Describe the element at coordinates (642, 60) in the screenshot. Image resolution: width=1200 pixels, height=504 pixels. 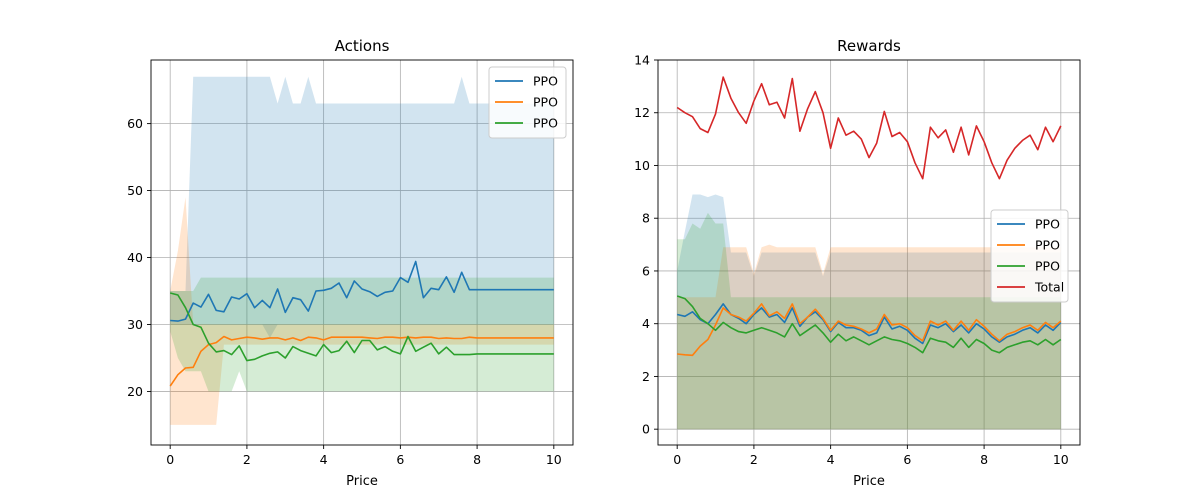
I see `y-tick-label: 14` at that location.